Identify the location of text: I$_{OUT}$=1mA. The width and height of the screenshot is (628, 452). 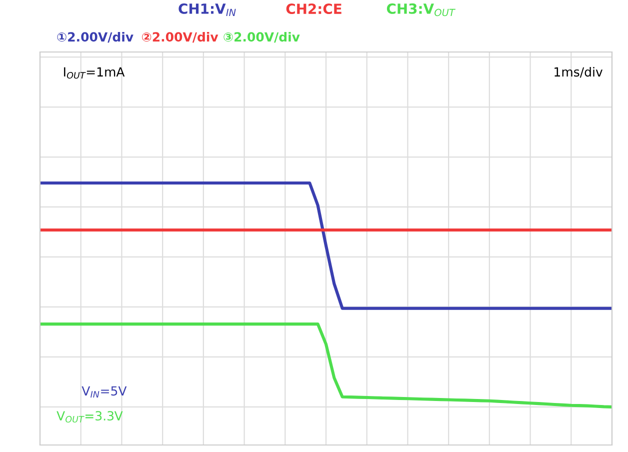
(94, 73).